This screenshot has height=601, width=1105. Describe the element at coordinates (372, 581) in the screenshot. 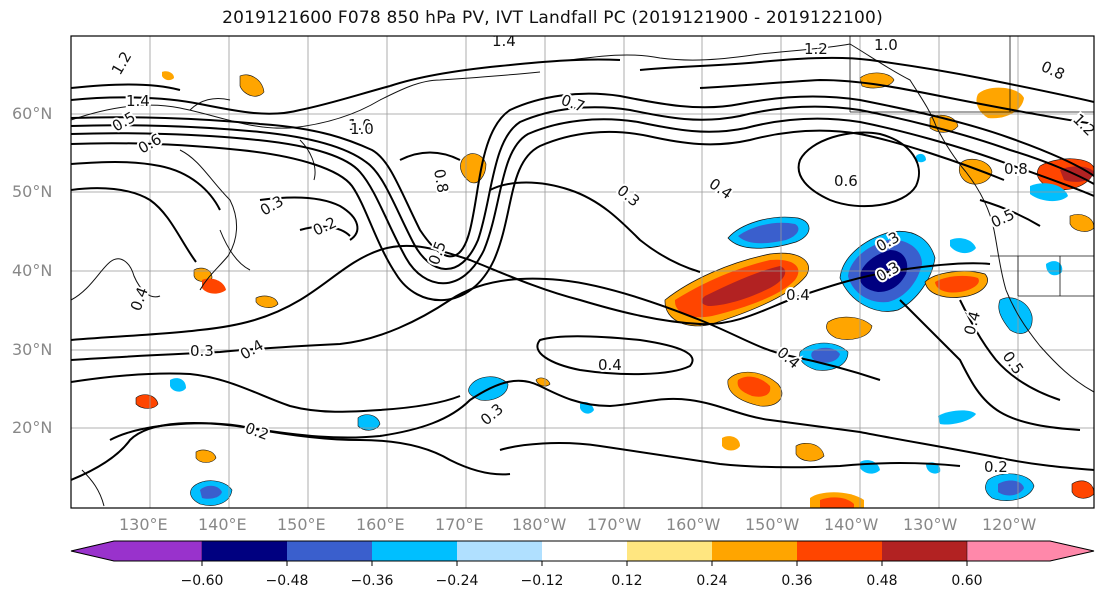

I see `colorbar-label: −0.36` at that location.